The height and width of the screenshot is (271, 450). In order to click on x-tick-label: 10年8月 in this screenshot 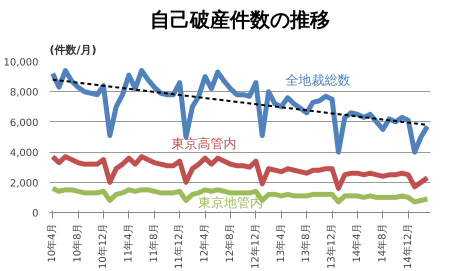, I will do `click(78, 243)`.